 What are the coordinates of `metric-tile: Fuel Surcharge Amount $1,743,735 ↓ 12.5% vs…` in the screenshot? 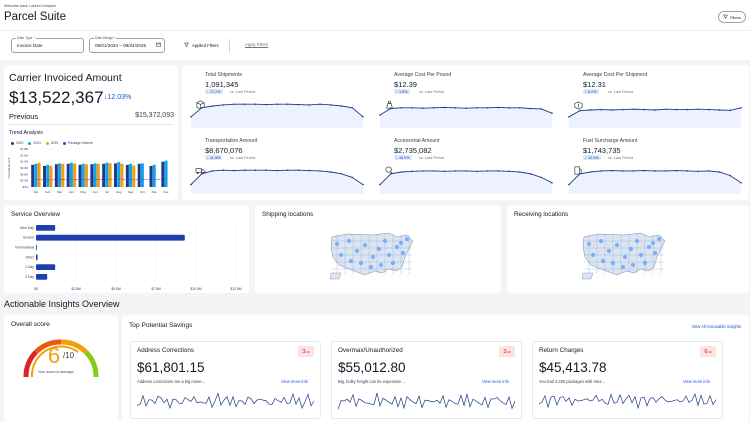 It's located at (654, 166).